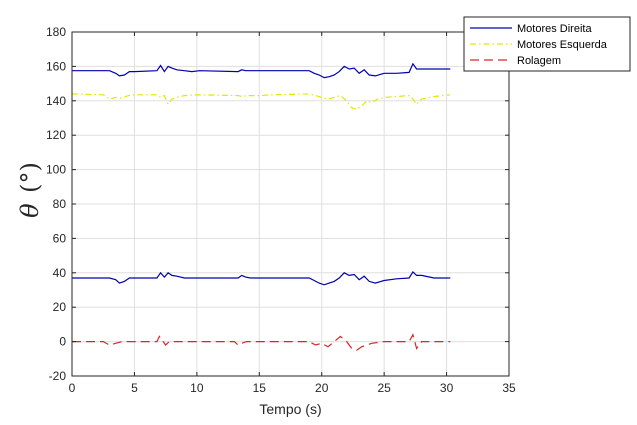  What do you see at coordinates (539, 61) in the screenshot?
I see `legend-label: Rolagem` at bounding box center [539, 61].